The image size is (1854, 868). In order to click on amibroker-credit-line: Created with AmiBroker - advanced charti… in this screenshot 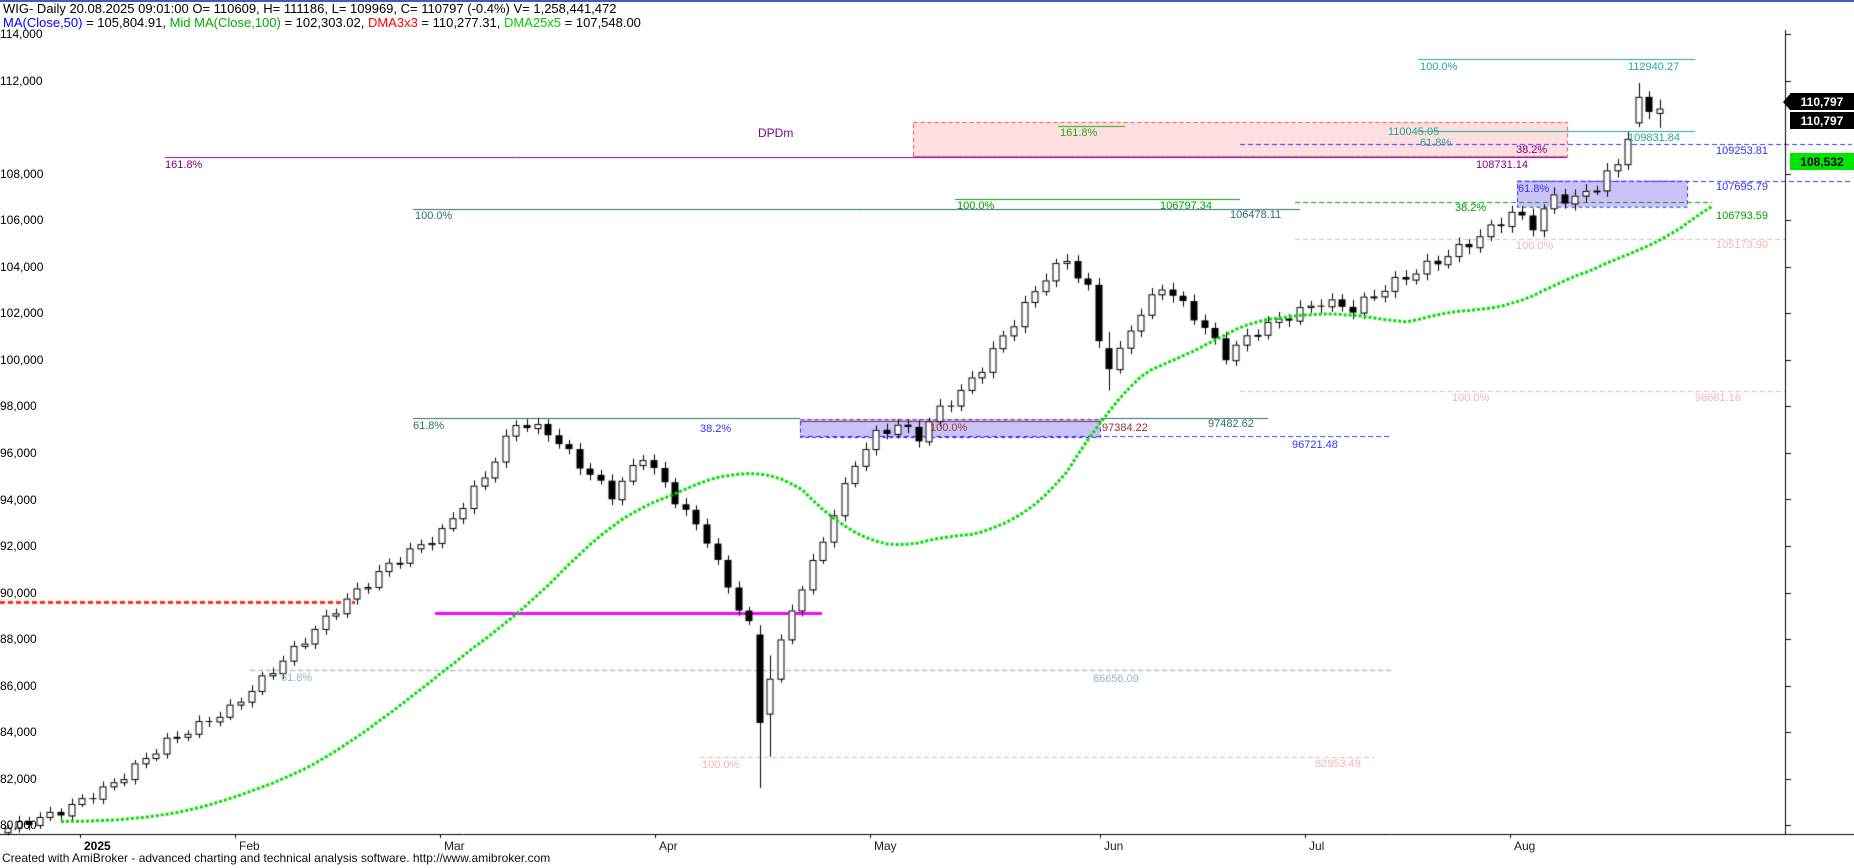, I will do `click(276, 858)`.